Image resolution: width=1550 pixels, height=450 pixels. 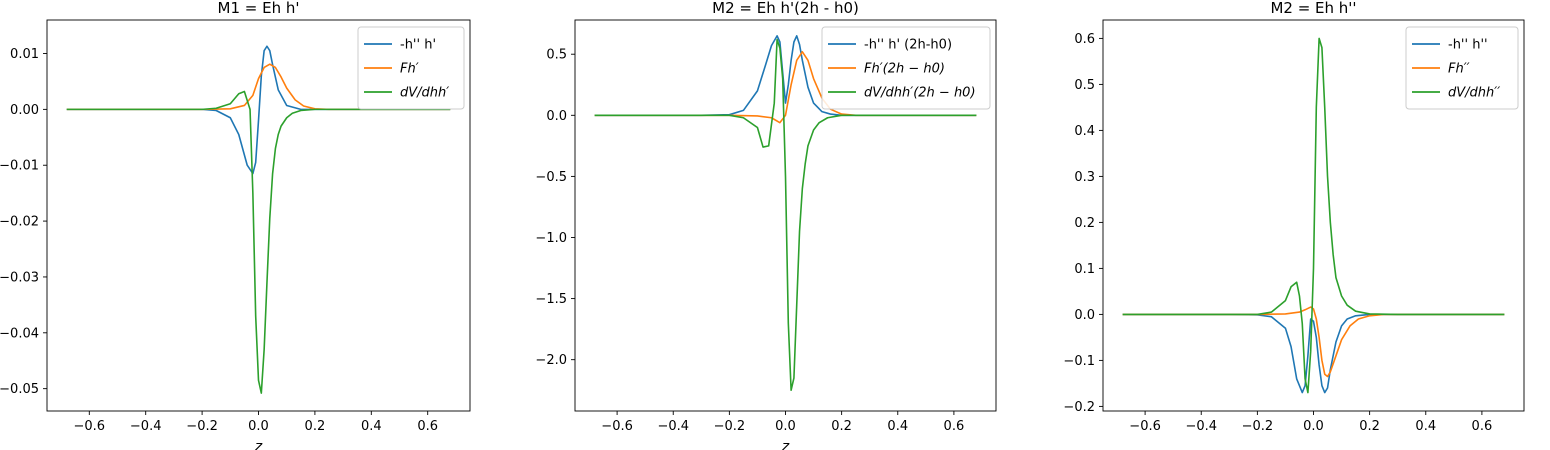 I want to click on chart-2-x-tick-label: 0.0, so click(x=785, y=426).